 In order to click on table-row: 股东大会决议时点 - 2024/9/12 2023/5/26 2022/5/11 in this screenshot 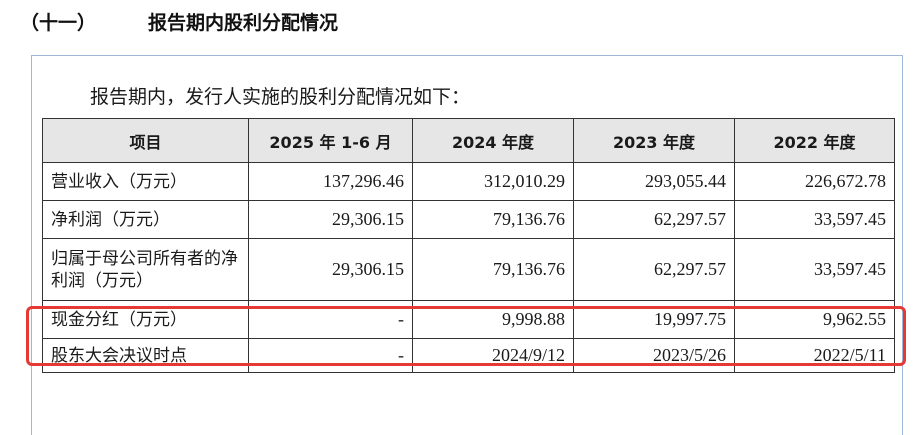, I will do `click(468, 355)`.